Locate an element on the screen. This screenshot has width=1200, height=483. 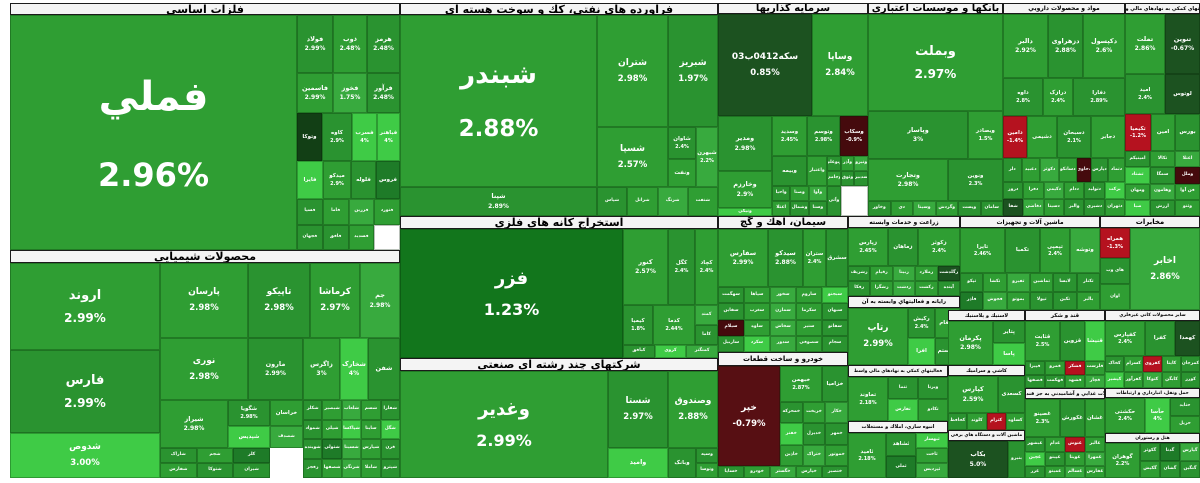
stock-tile: خمهر is located at coordinates (836, 434).